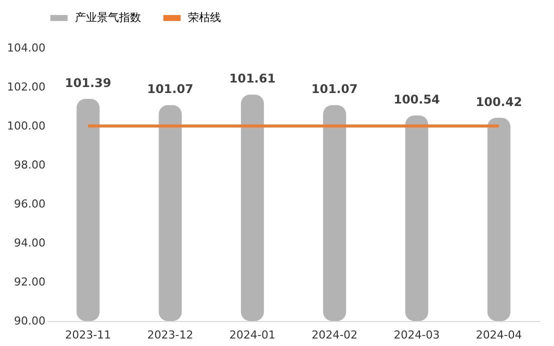 The width and height of the screenshot is (554, 346). Describe the element at coordinates (335, 335) in the screenshot. I see `x-tick-label: 2024-02` at that location.